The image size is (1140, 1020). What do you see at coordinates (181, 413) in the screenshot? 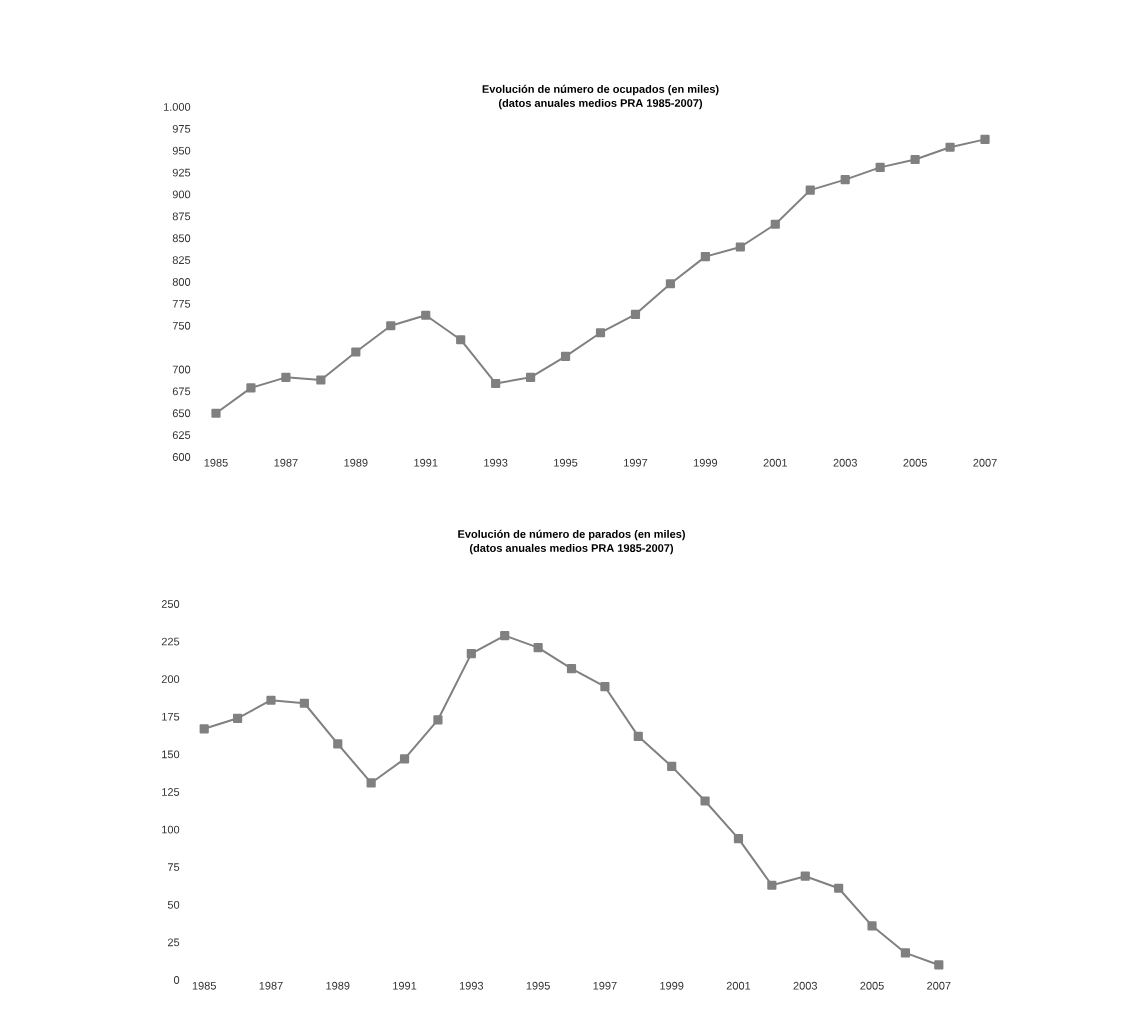
I see `y-tick-label: 650` at bounding box center [181, 413].